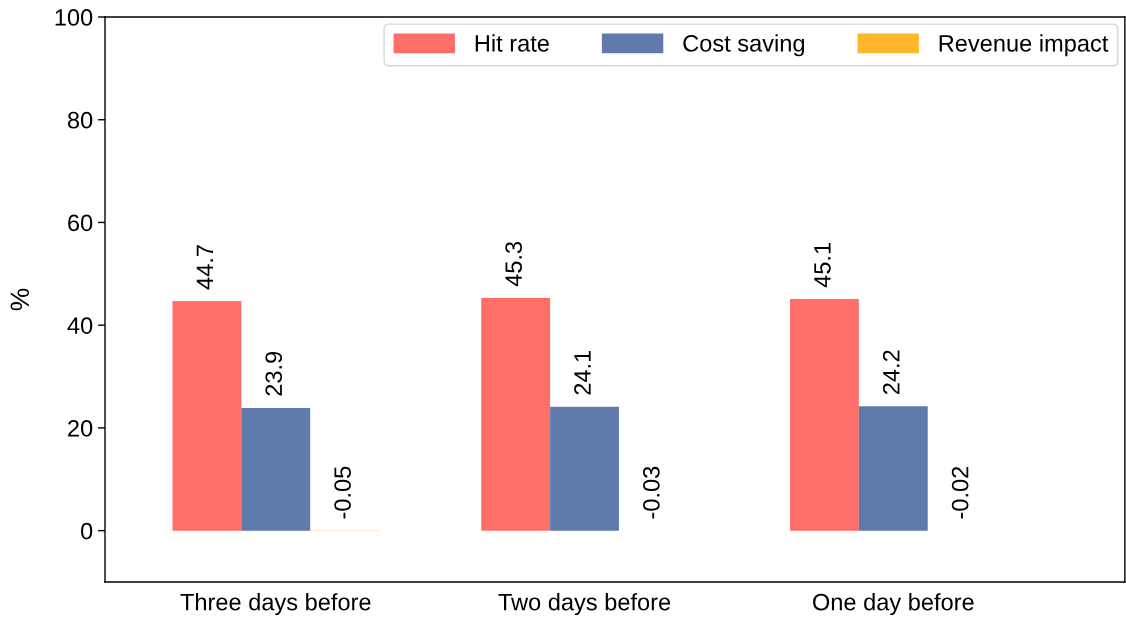  I want to click on data-label: -0.02, so click(960, 492).